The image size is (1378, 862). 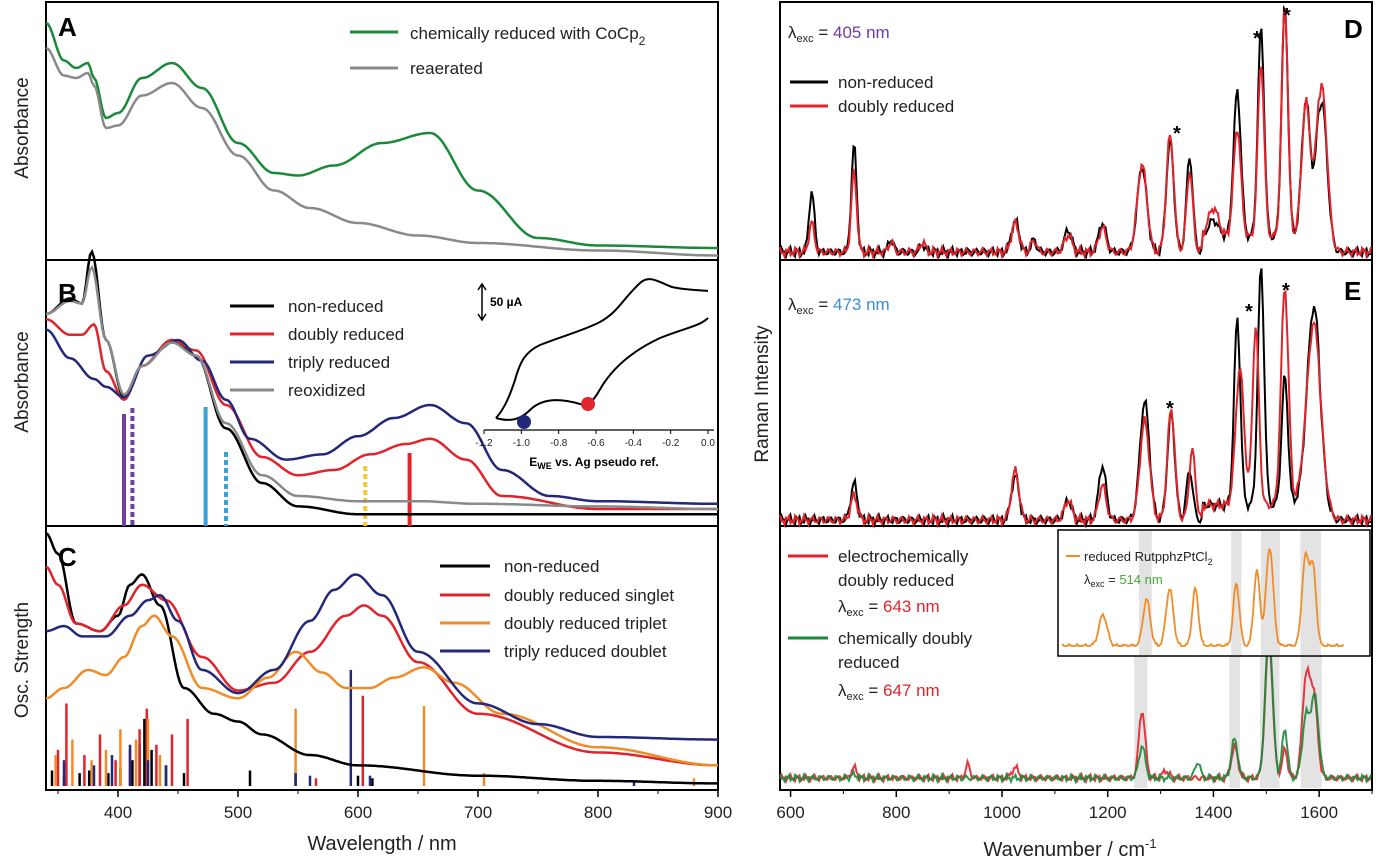 I want to click on panel-d-star-1535: *, so click(x=1287, y=16).